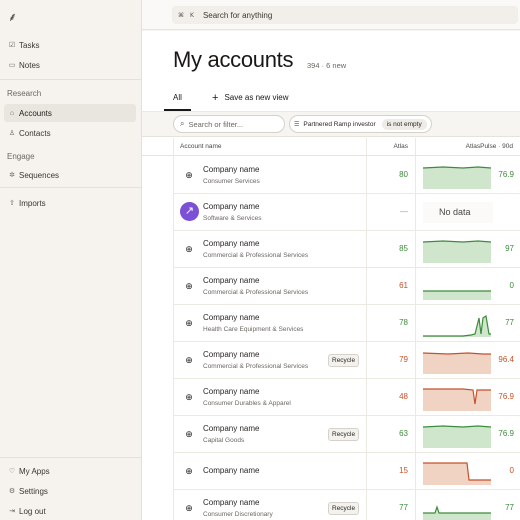 The image size is (520, 520). Describe the element at coordinates (12, 175) in the screenshot. I see `sequence-icon: ✲` at that location.